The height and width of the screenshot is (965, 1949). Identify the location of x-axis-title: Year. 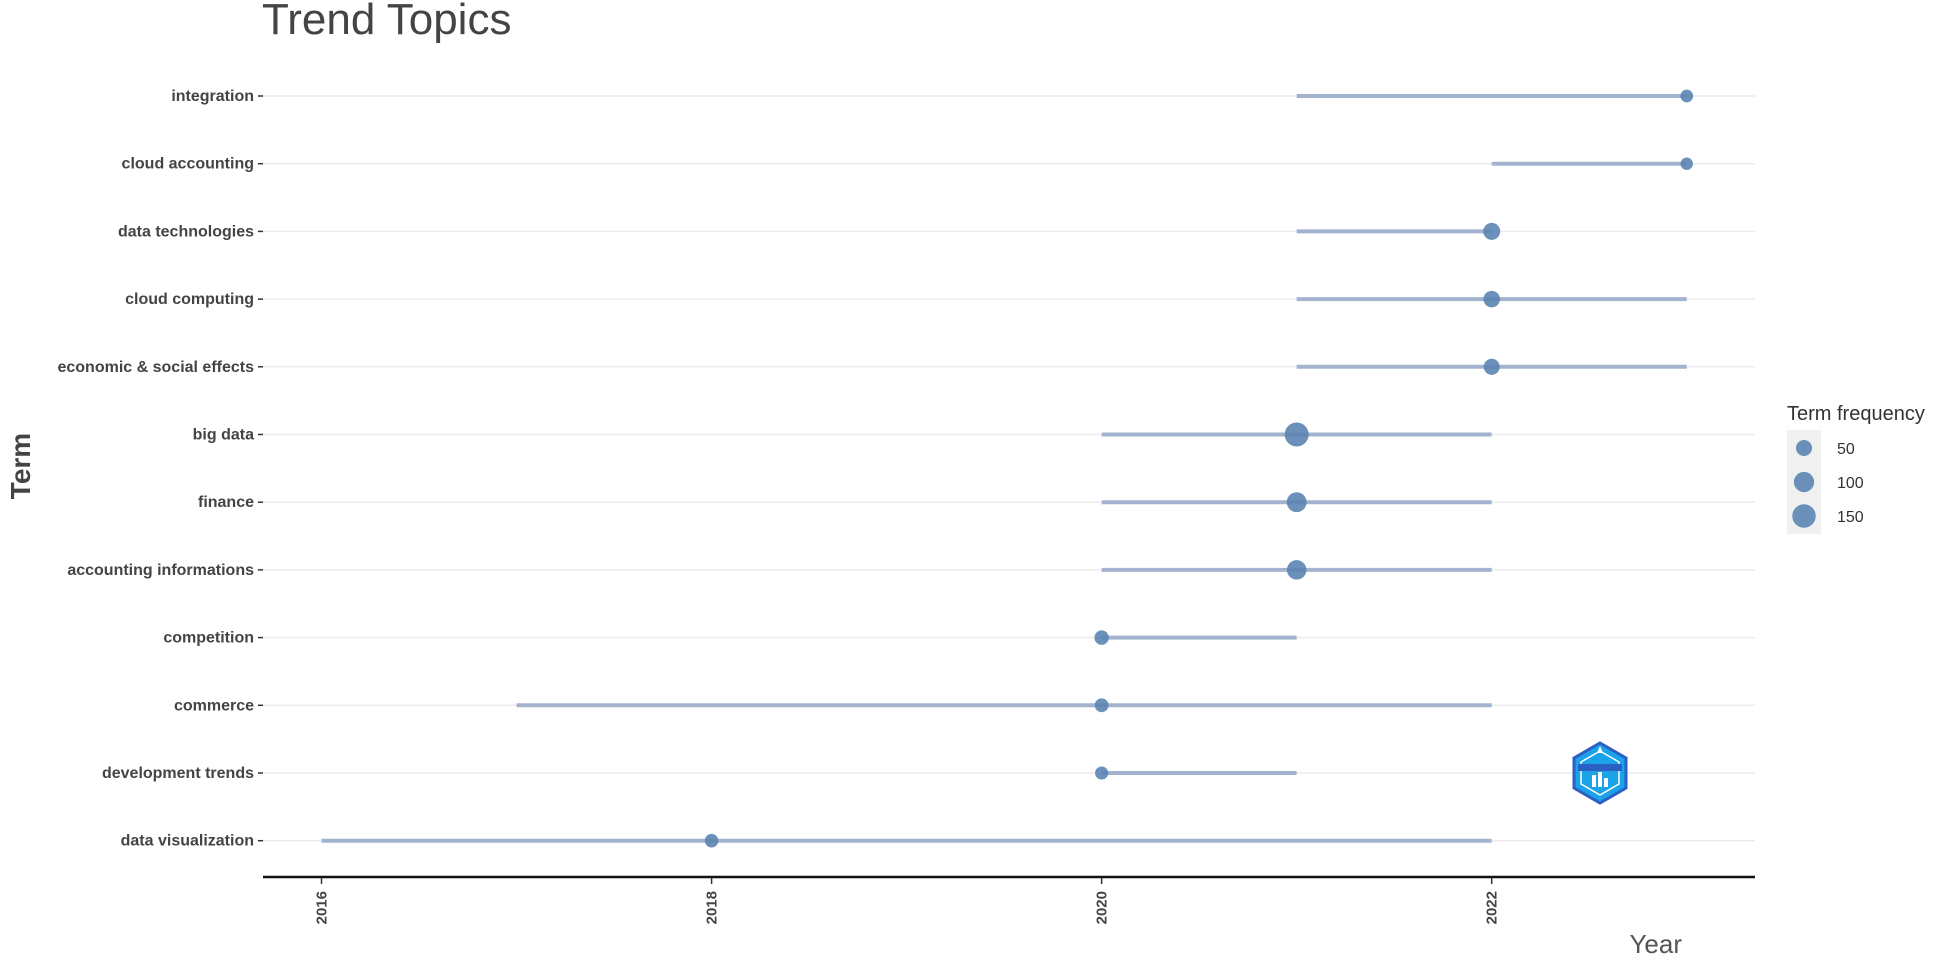
(1655, 944).